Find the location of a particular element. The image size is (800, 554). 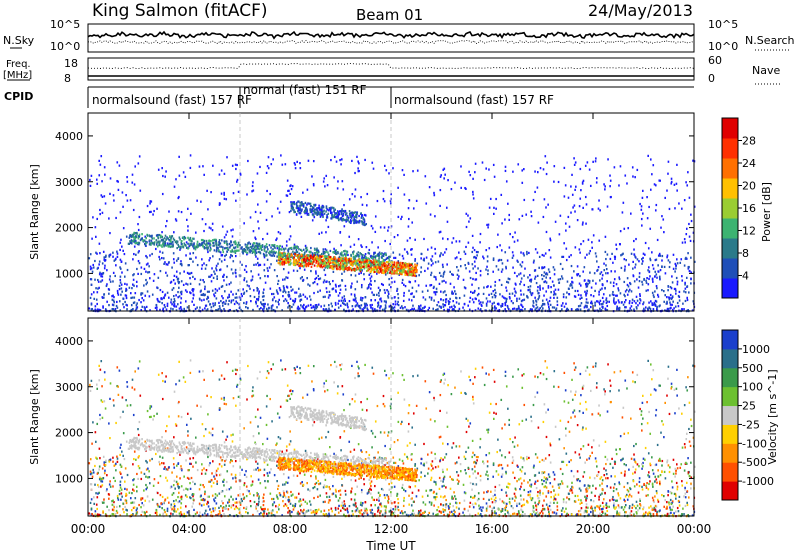

noise-panel: N.Sky 10^5 10^0 10^5 10^0 N.Search is located at coordinates (399, 35).